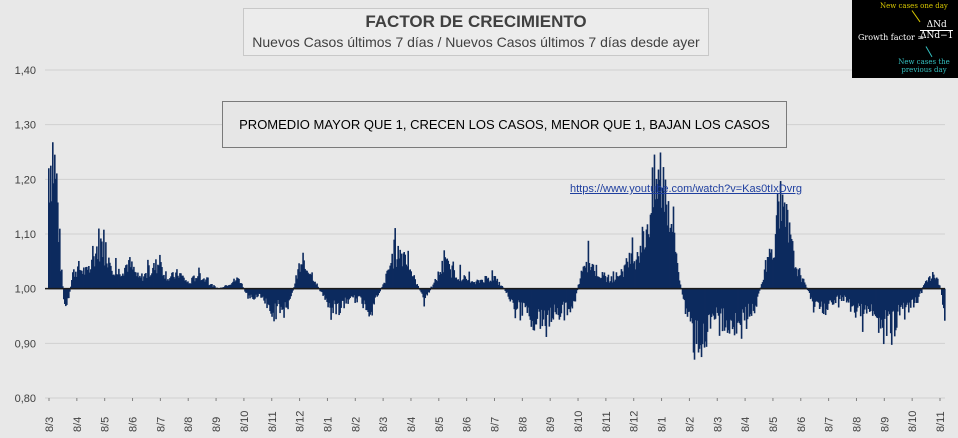 The height and width of the screenshot is (438, 958). What do you see at coordinates (328, 424) in the screenshot?
I see `x-tick-label: 8/1` at bounding box center [328, 424].